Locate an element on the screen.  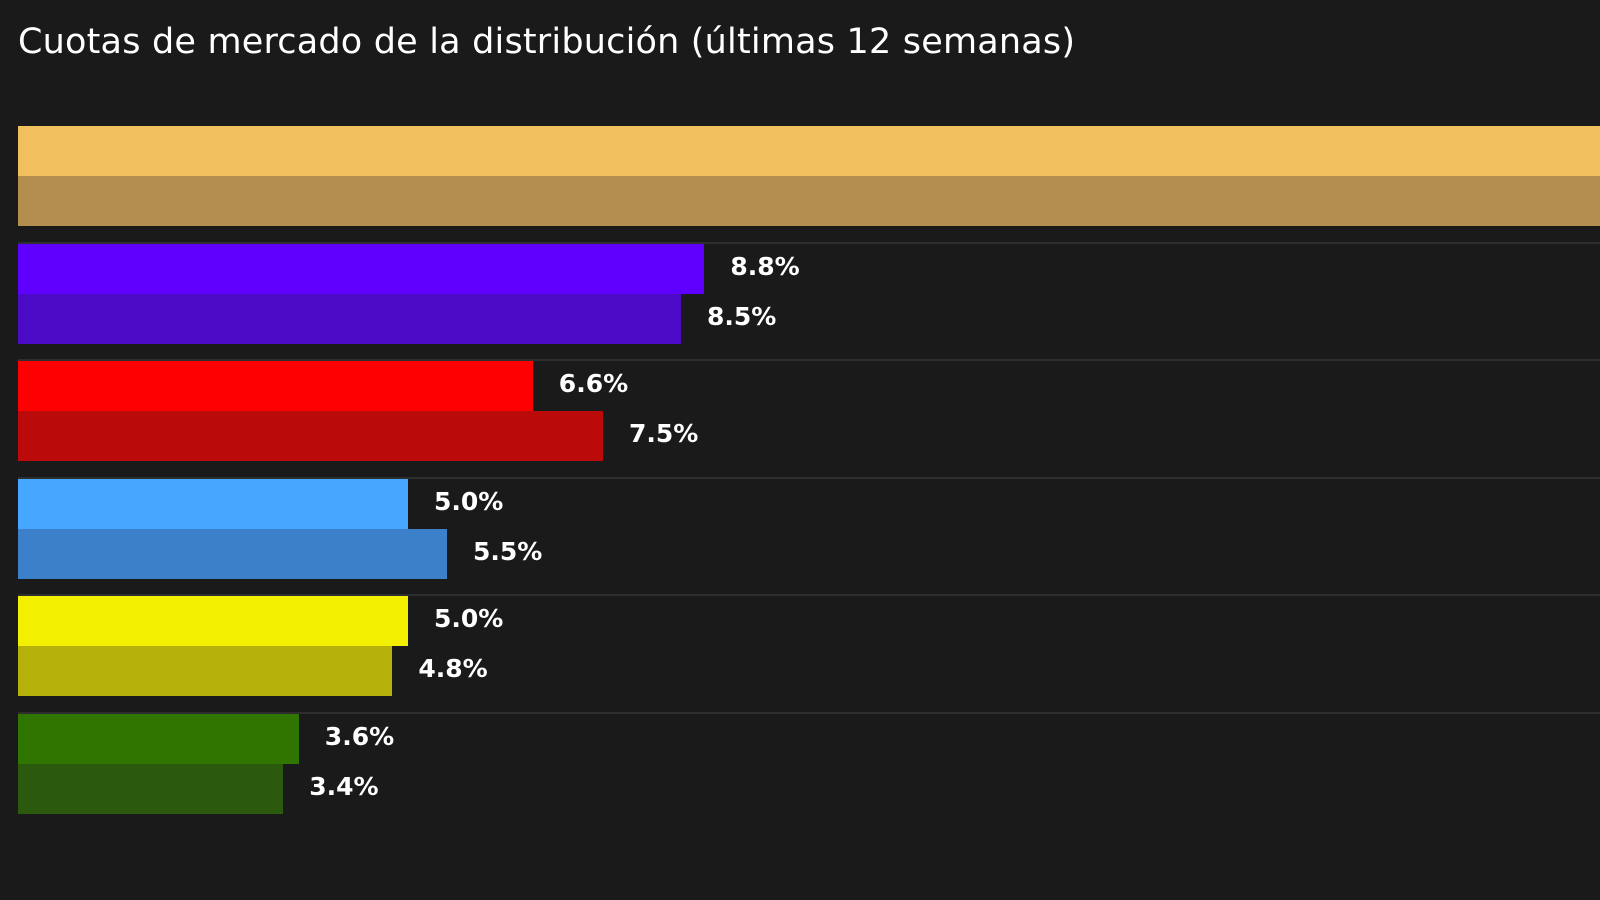
data-label: 4.8% is located at coordinates (453, 668).